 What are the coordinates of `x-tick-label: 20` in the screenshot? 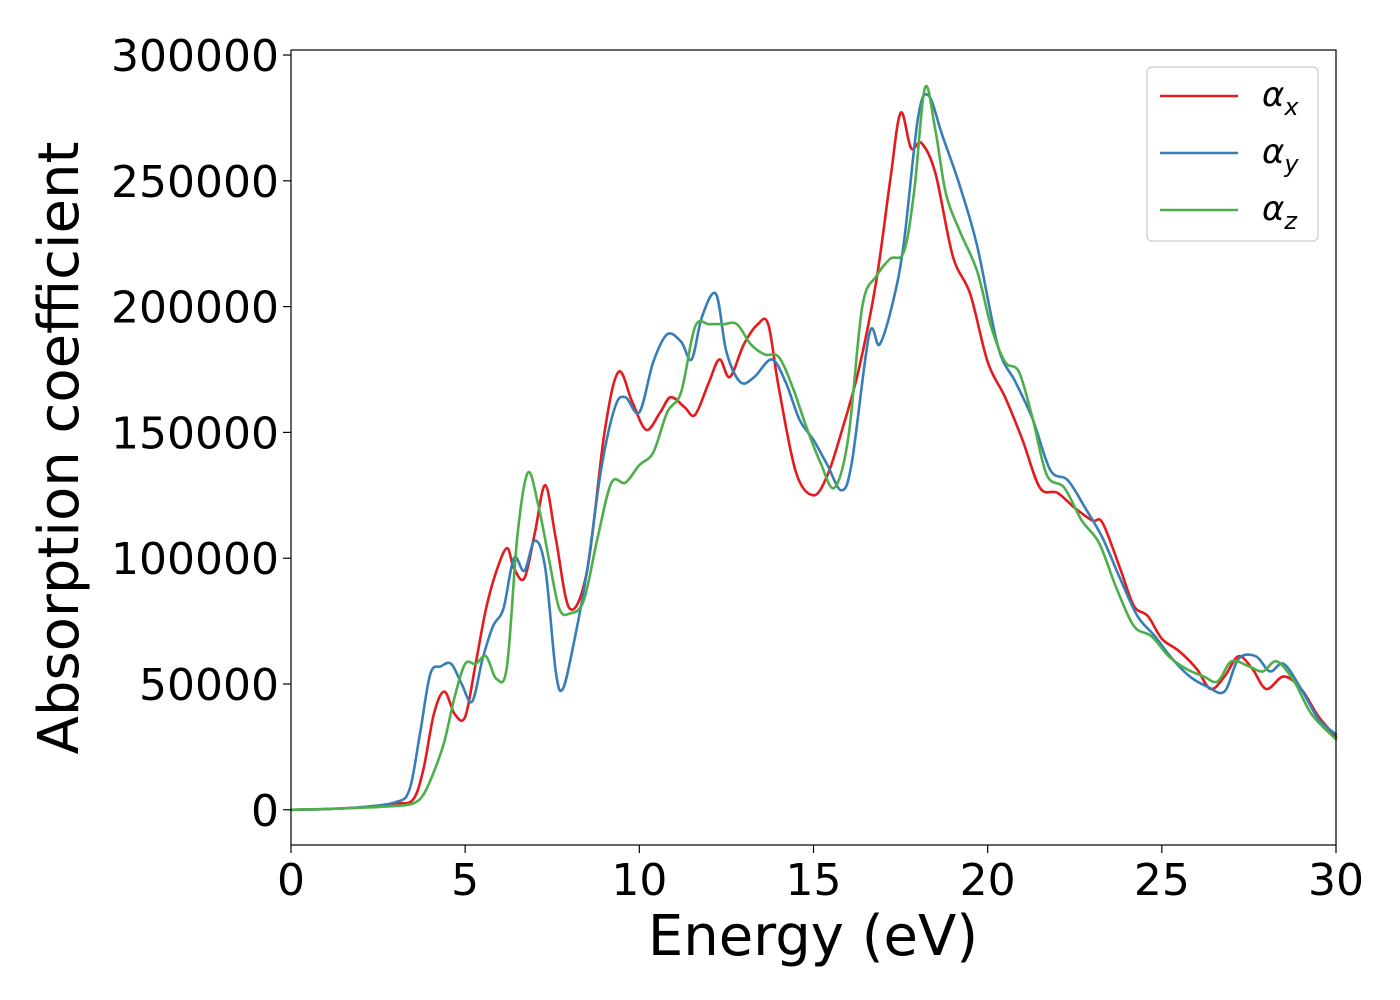 It's located at (988, 880).